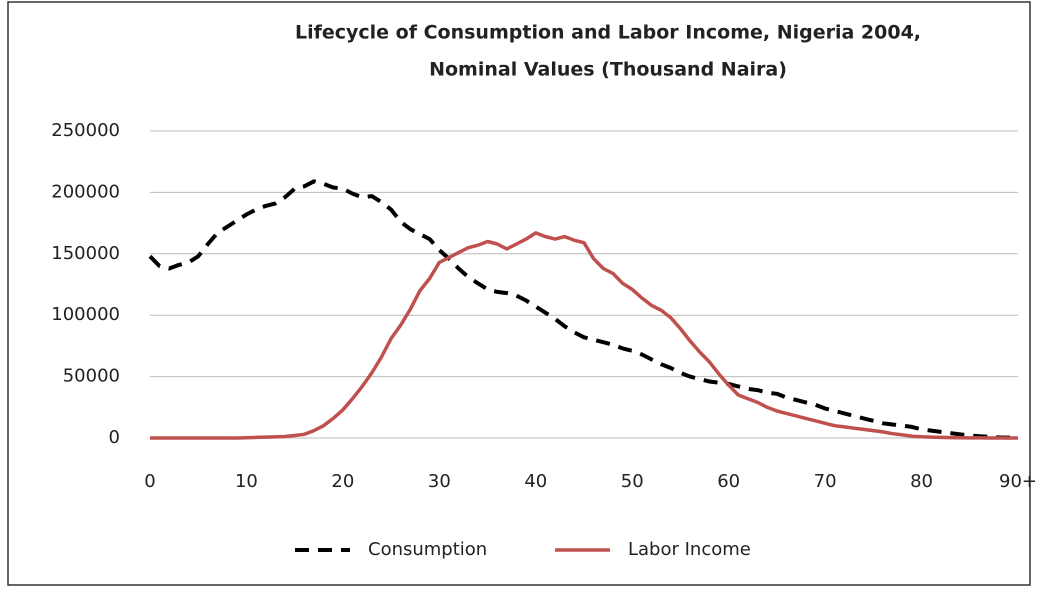  I want to click on x-tick-label: 30, so click(439, 481).